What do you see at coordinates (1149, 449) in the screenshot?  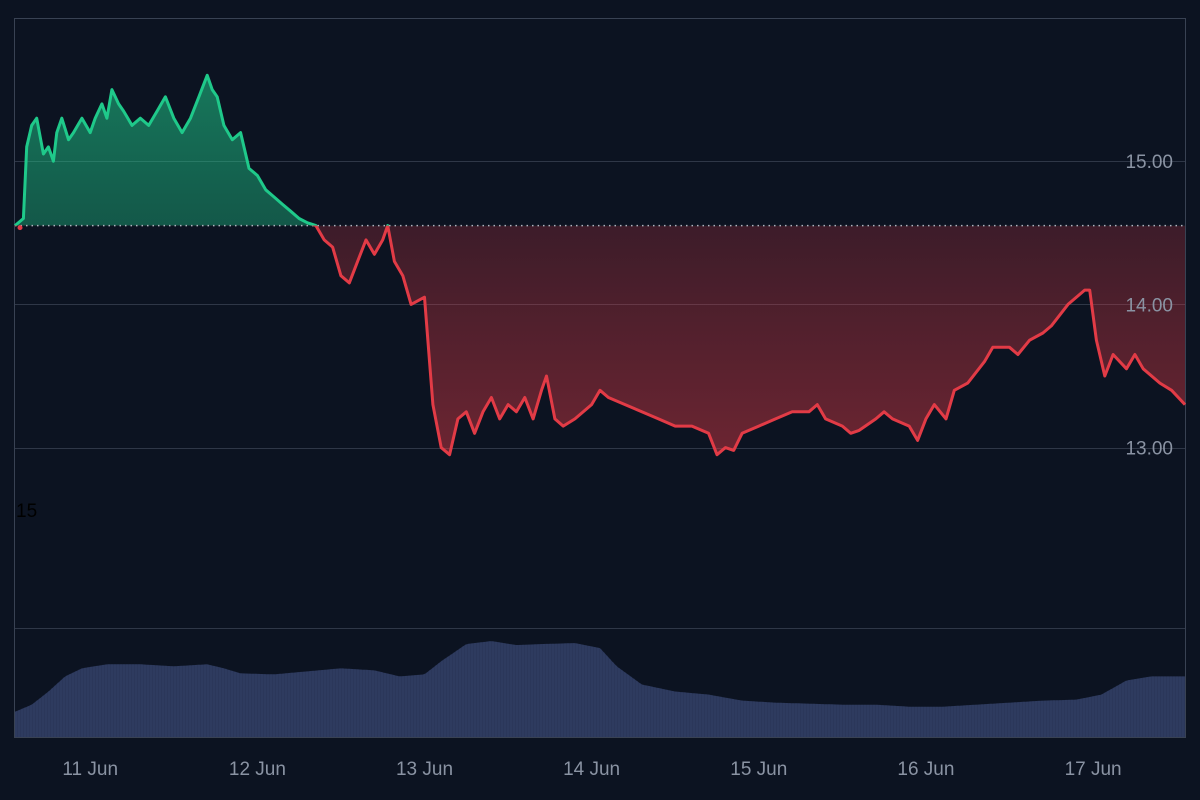 I see `y-tick-label: 13.00` at bounding box center [1149, 449].